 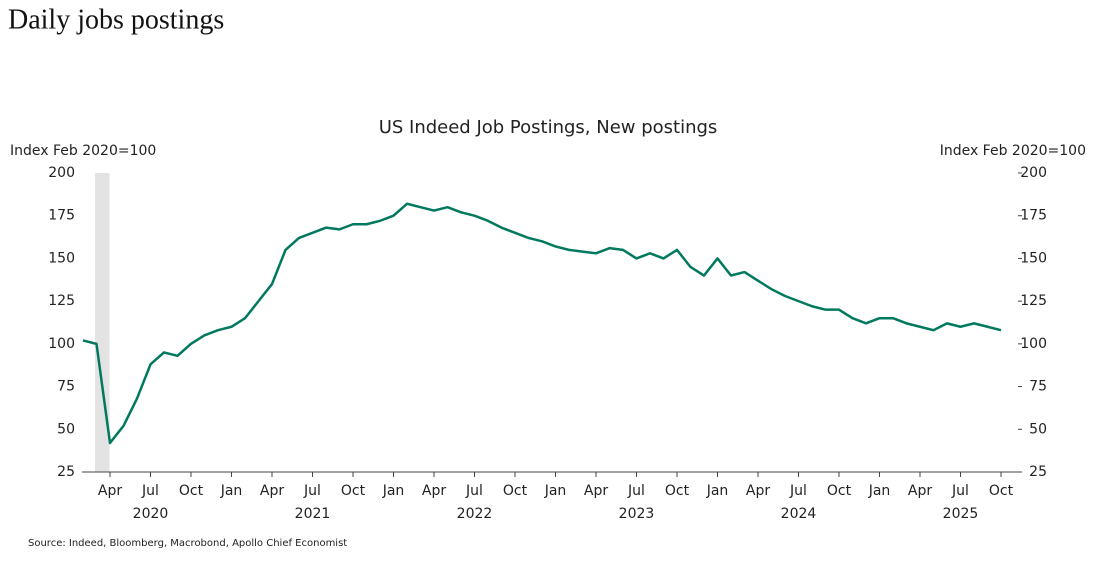 What do you see at coordinates (1033, 258) in the screenshot?
I see `y2-tick-label: 150` at bounding box center [1033, 258].